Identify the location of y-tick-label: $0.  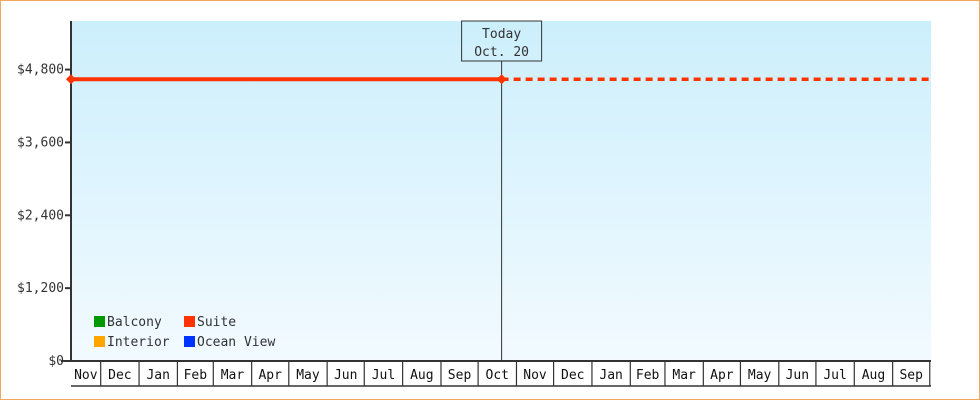
(56, 361).